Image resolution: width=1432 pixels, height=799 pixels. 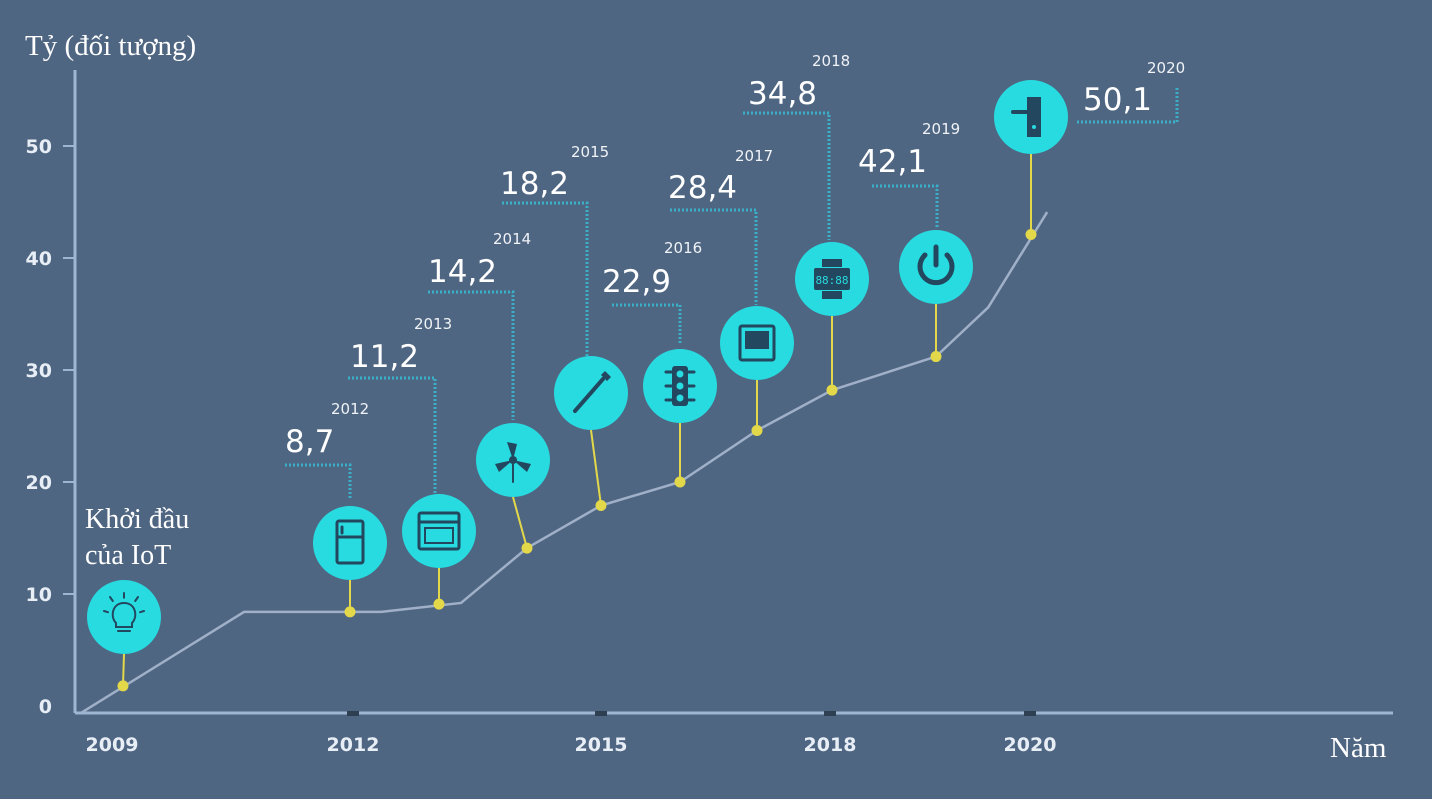 I want to click on start-annotation: của IoT, so click(x=128, y=555).